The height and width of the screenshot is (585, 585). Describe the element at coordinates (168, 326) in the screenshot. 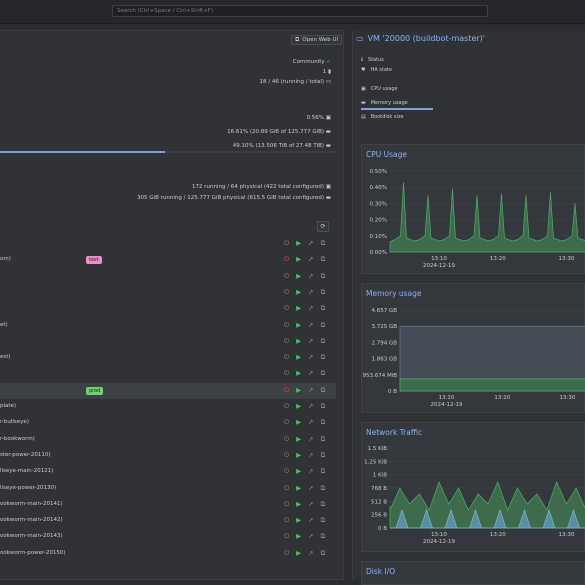

I see `guest-row: et) ⏻ ▶ ➚ ⧉` at that location.